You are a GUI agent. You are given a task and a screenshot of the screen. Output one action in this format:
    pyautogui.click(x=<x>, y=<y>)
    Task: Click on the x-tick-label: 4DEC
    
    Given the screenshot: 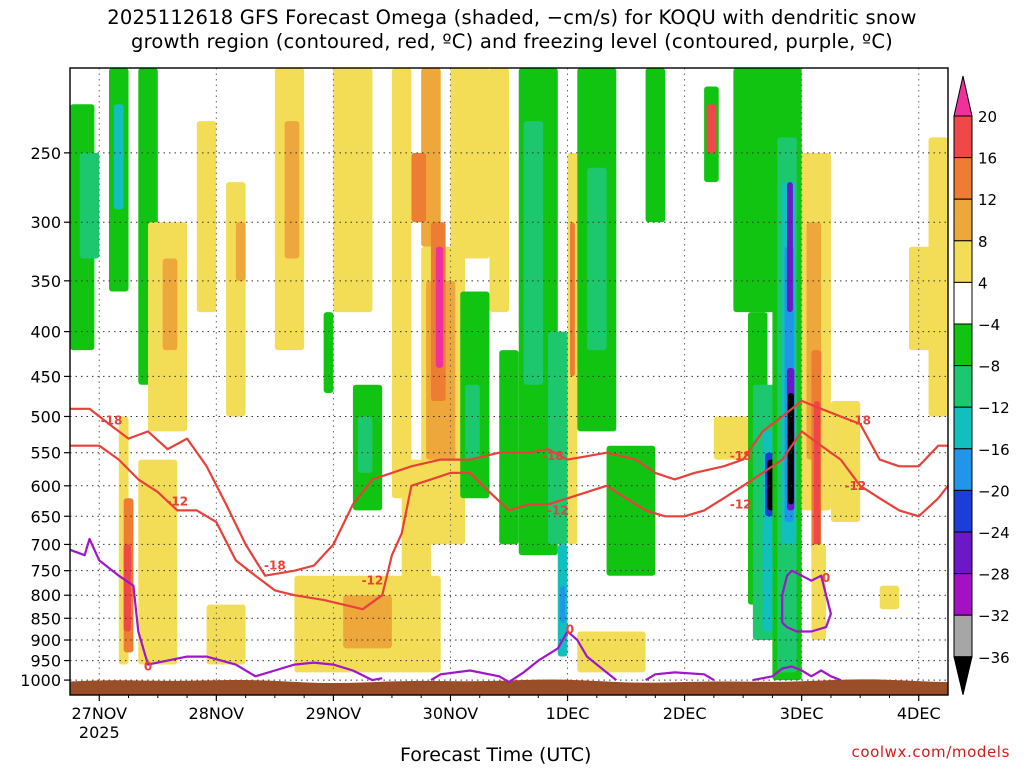 What is the action you would take?
    pyautogui.click(x=919, y=713)
    